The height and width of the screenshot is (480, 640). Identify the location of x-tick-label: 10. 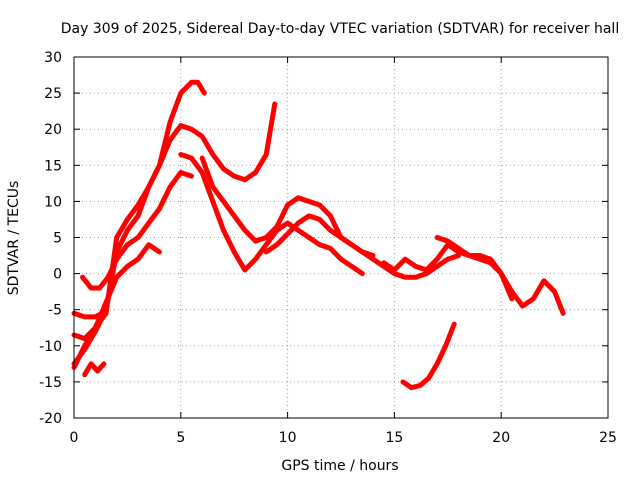
(288, 438).